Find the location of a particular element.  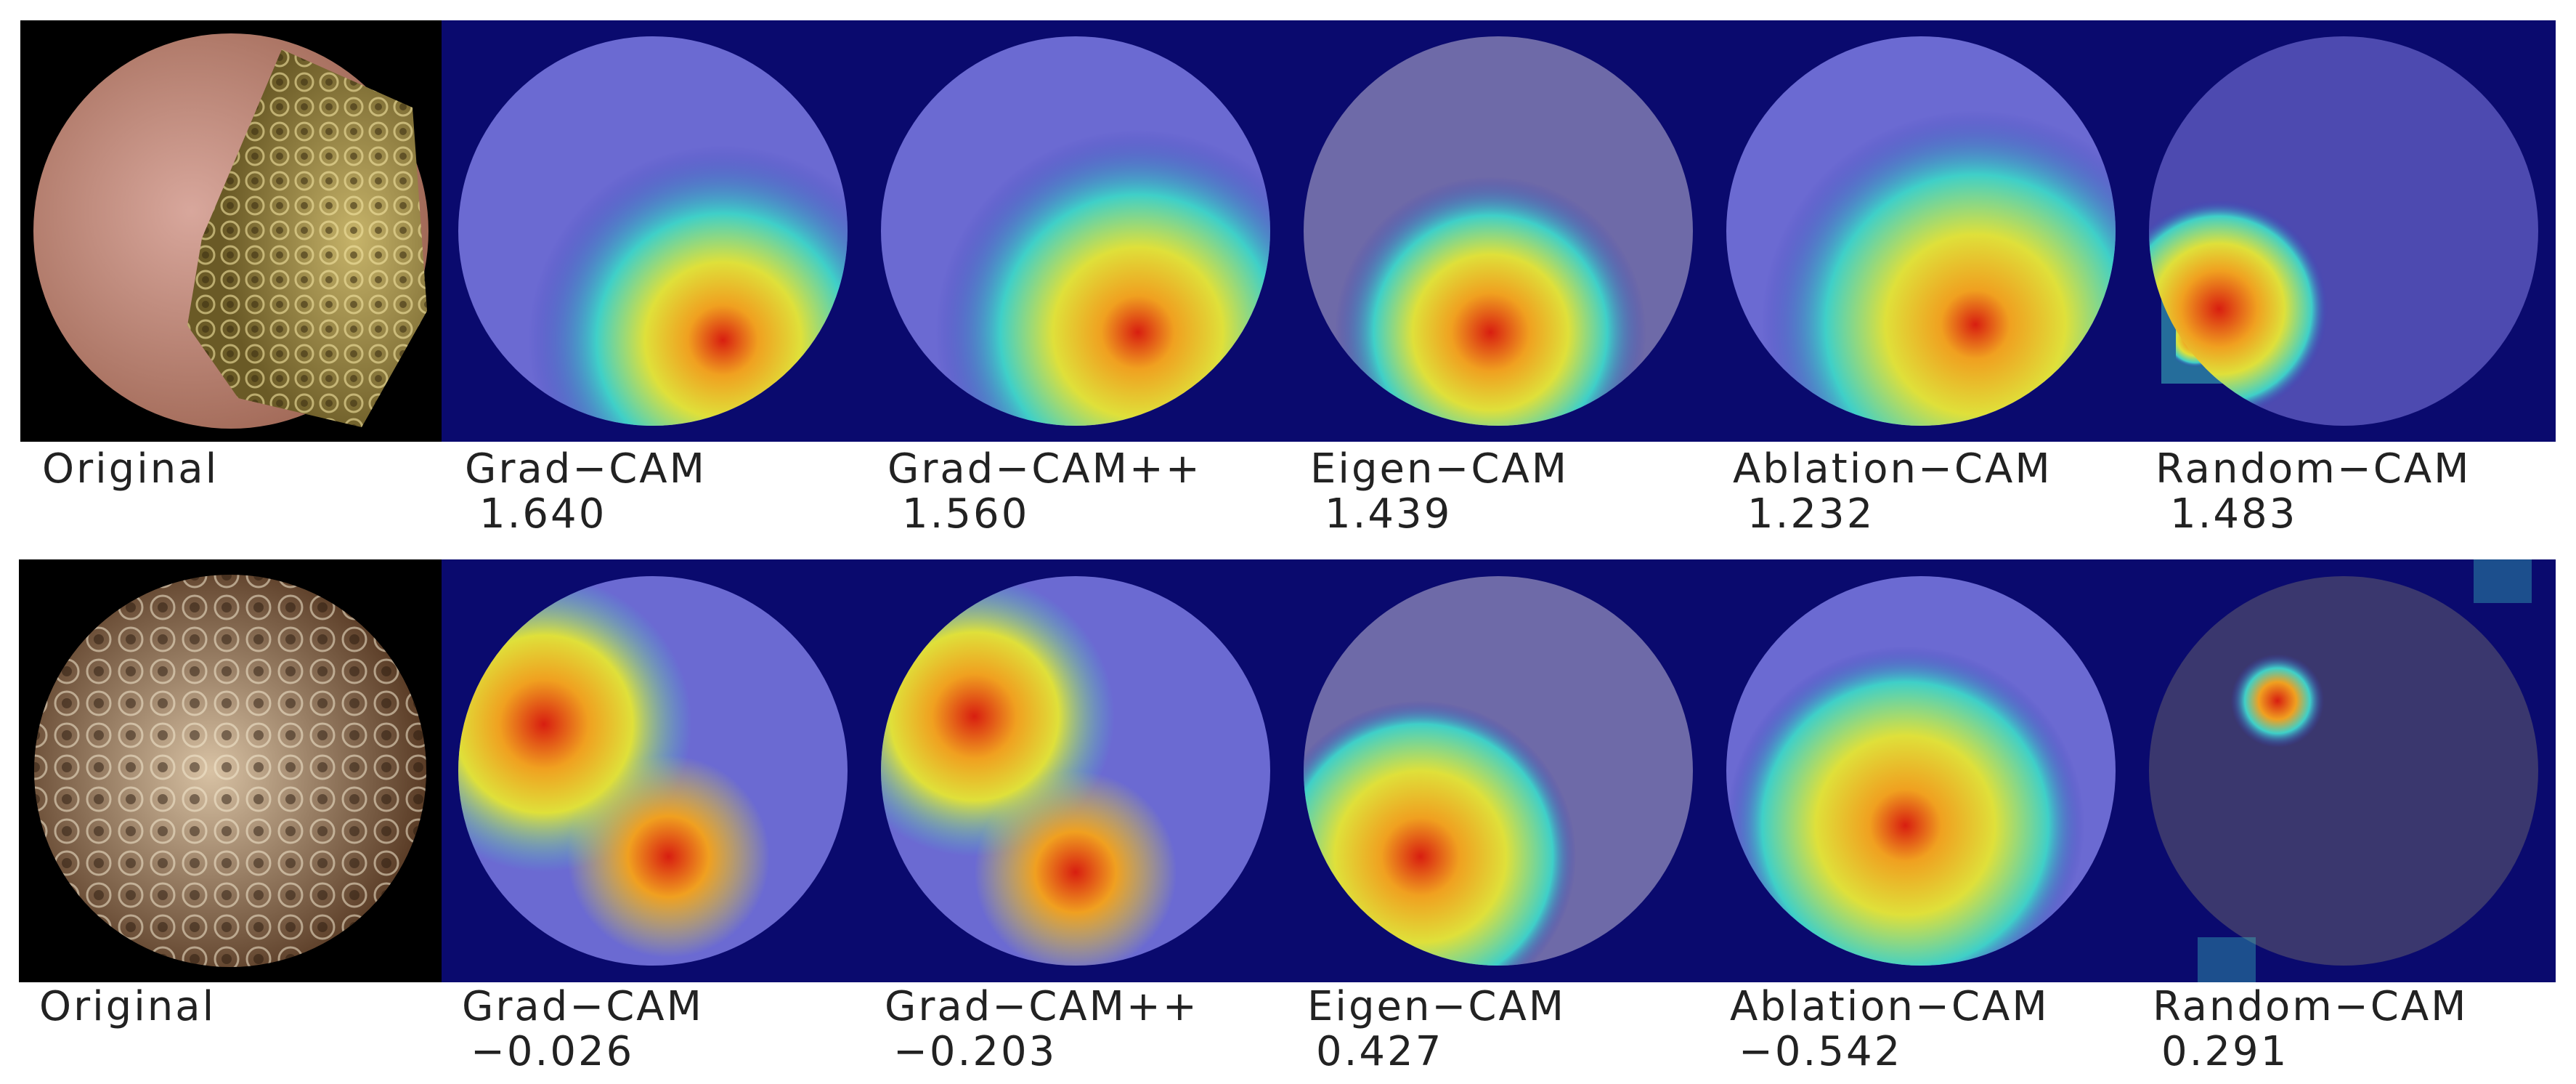

randomcam-heatmap-row1 is located at coordinates (2344, 231).